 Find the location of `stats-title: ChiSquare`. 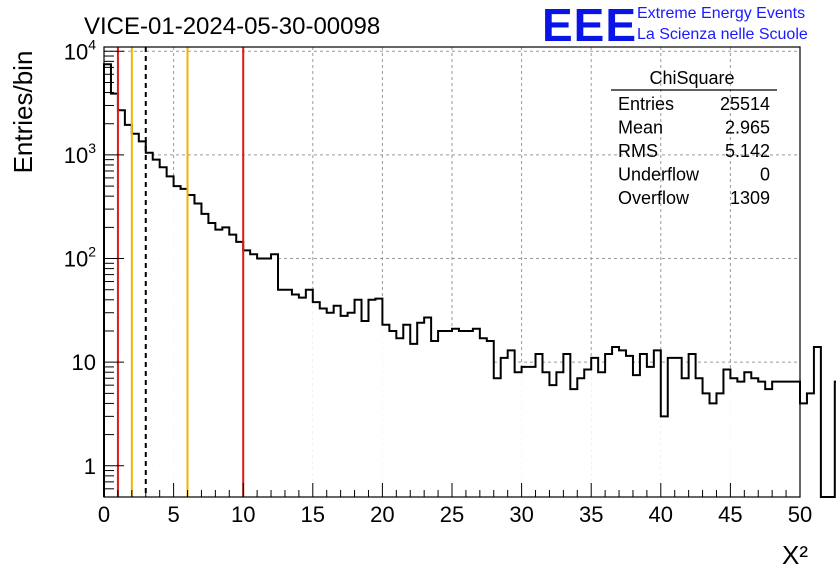

stats-title: ChiSquare is located at coordinates (691, 78).